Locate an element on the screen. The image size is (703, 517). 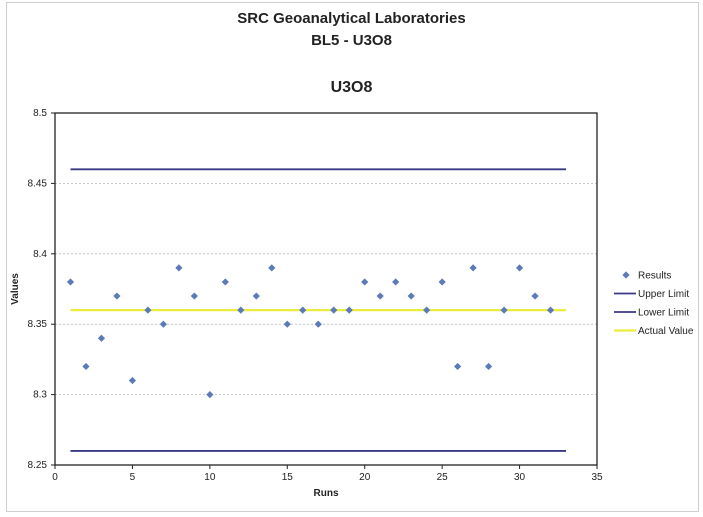
legend-label: Upper Limit is located at coordinates (663, 294).